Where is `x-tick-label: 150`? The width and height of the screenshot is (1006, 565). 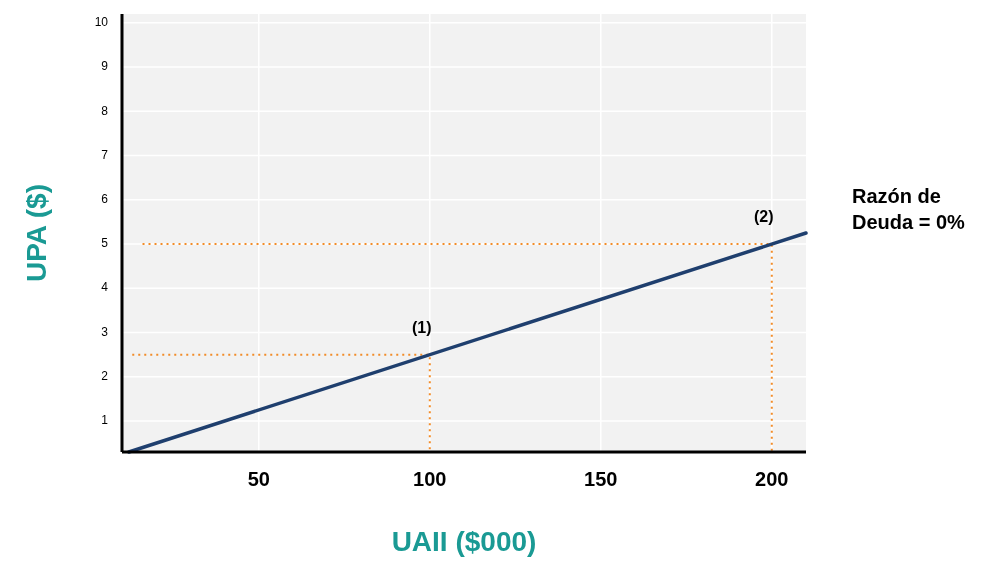
x-tick-label: 150 is located at coordinates (601, 479).